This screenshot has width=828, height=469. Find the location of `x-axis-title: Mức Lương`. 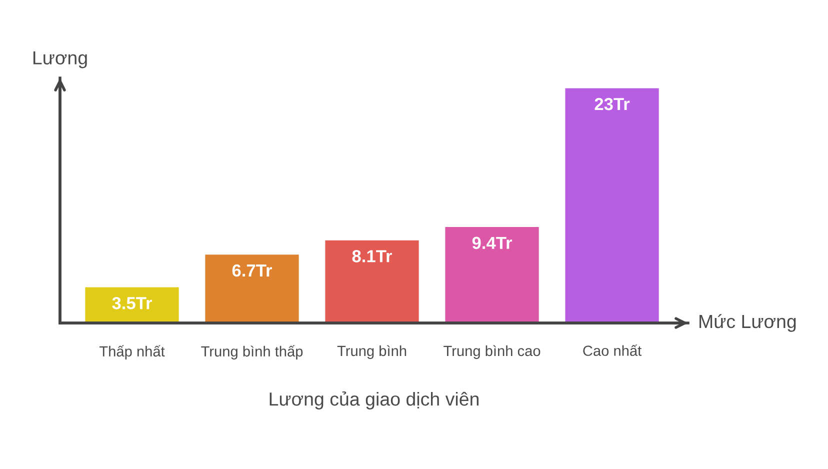

x-axis-title: Mức Lương is located at coordinates (748, 323).